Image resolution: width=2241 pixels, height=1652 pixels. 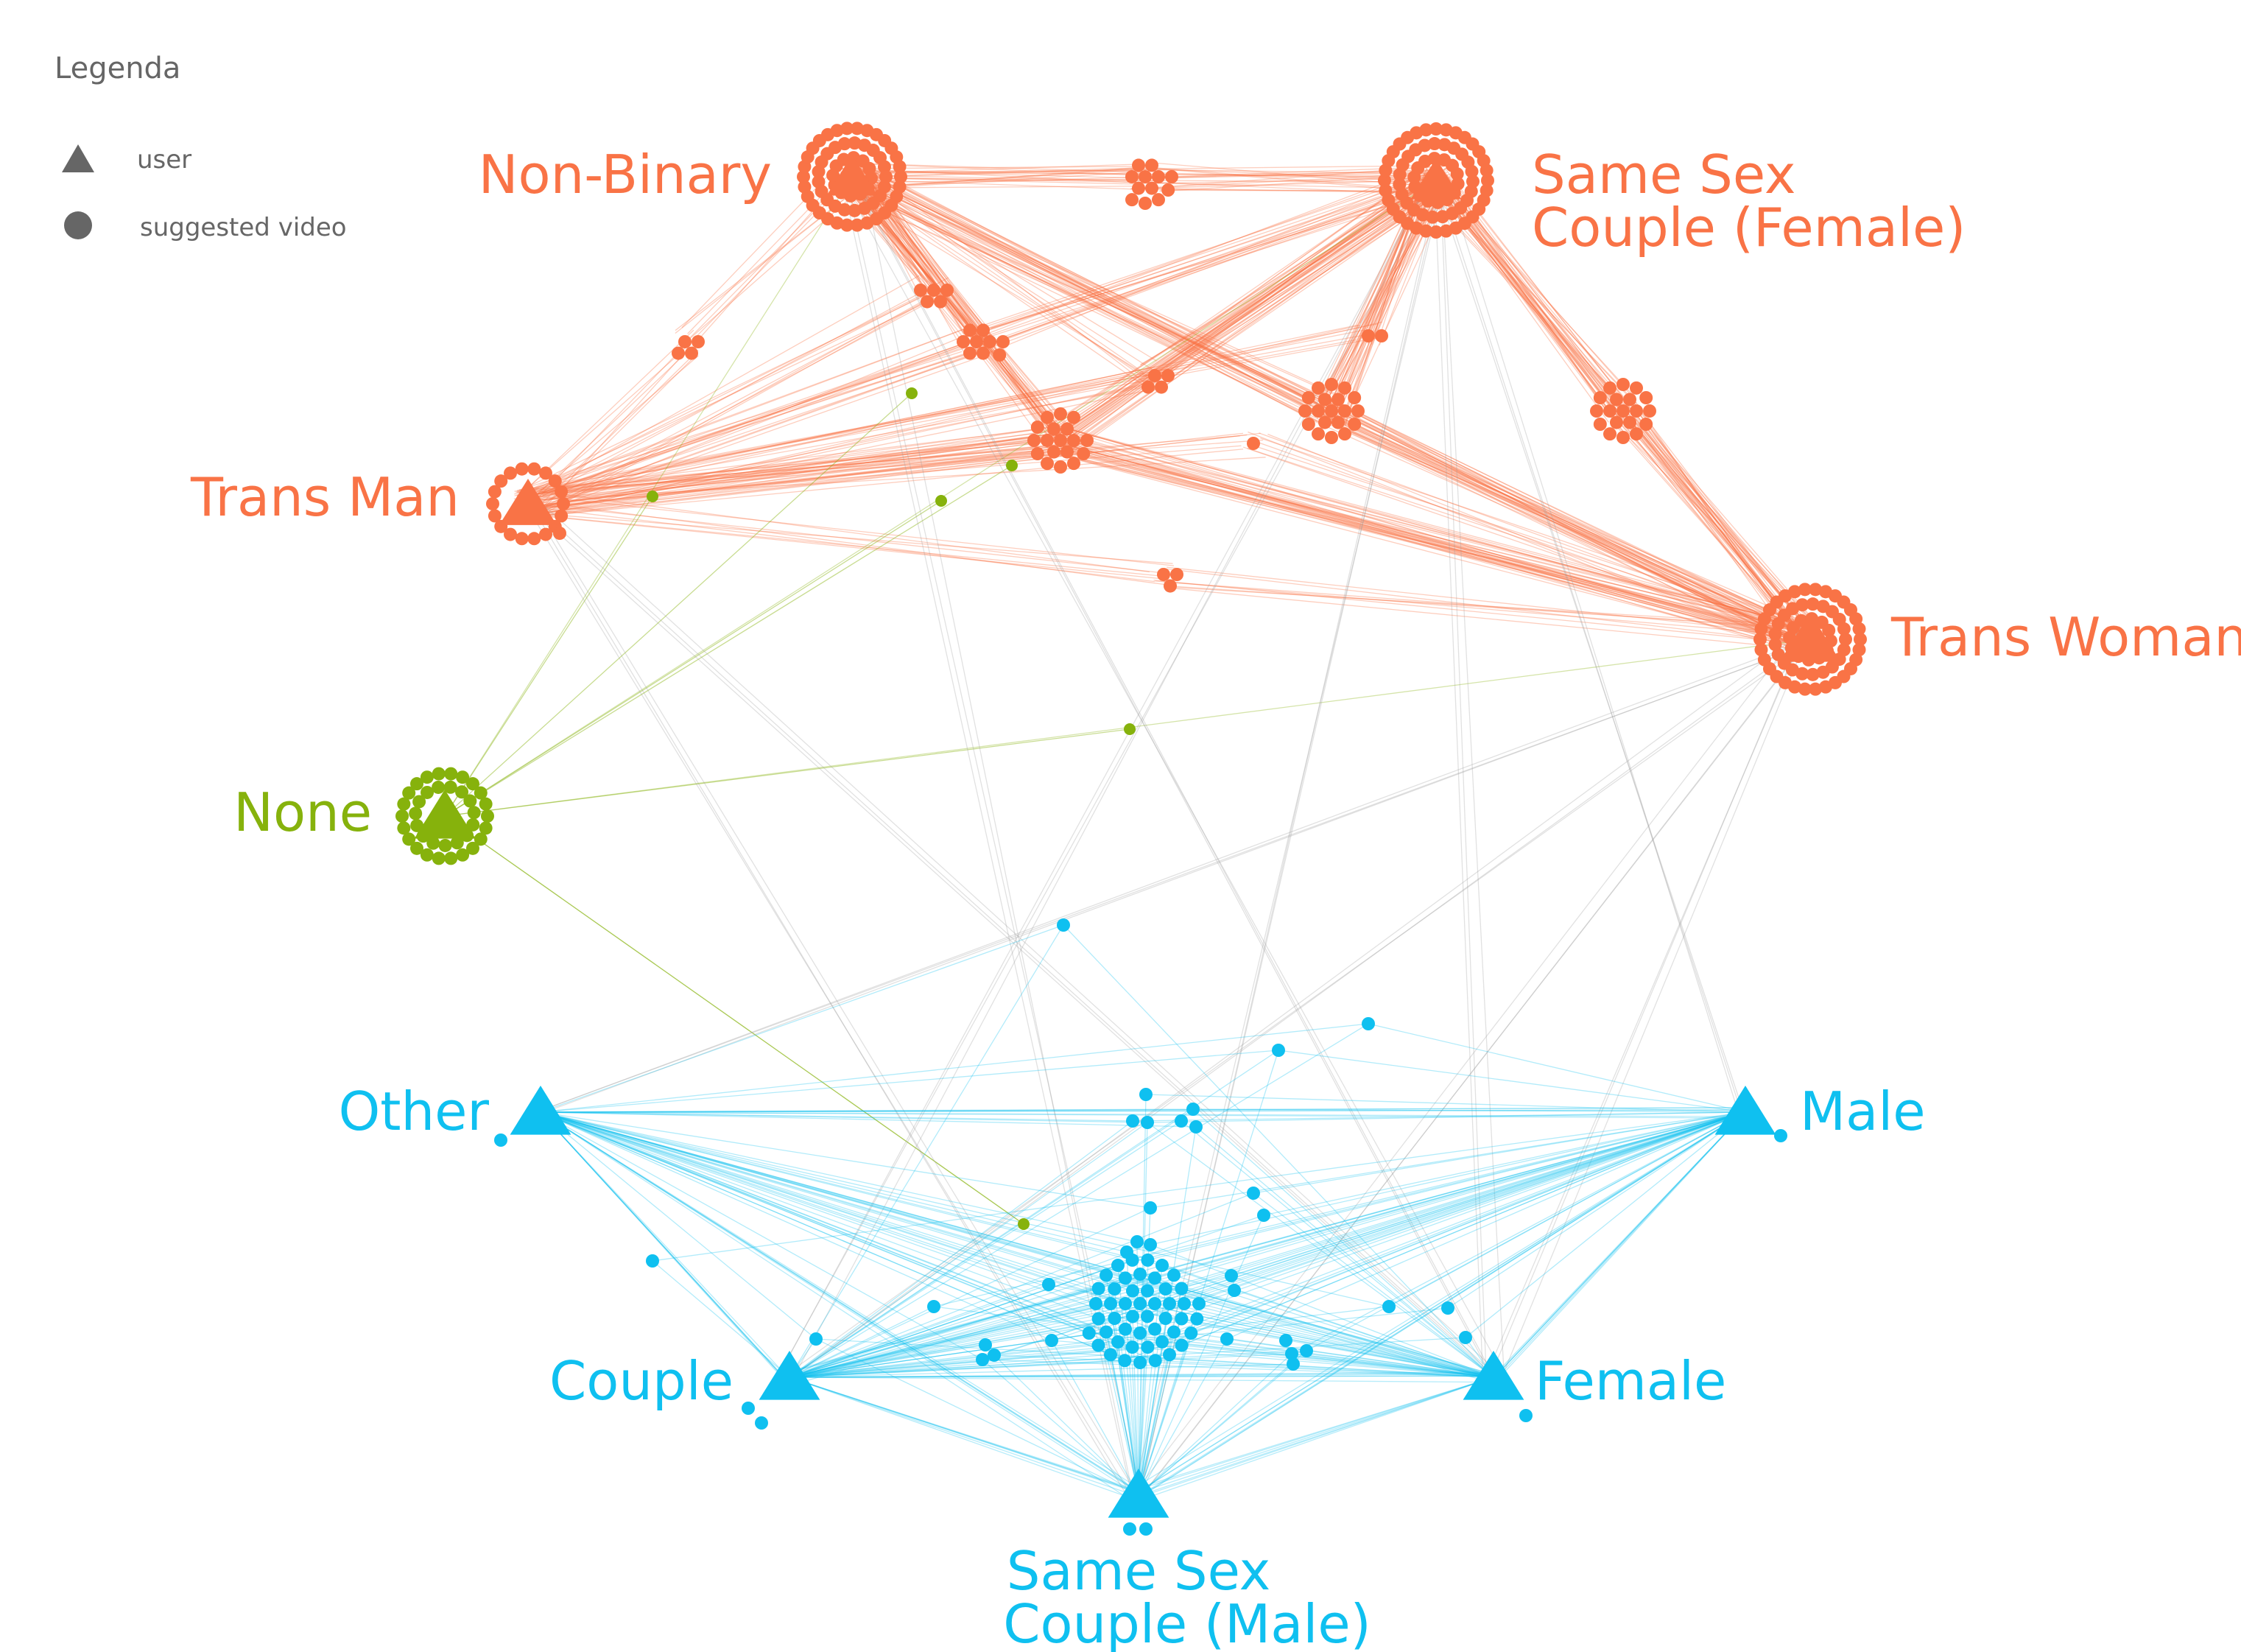 What do you see at coordinates (1139, 1571) in the screenshot?
I see `user-label-same-sex-couple-male-line-1: Same Sex` at bounding box center [1139, 1571].